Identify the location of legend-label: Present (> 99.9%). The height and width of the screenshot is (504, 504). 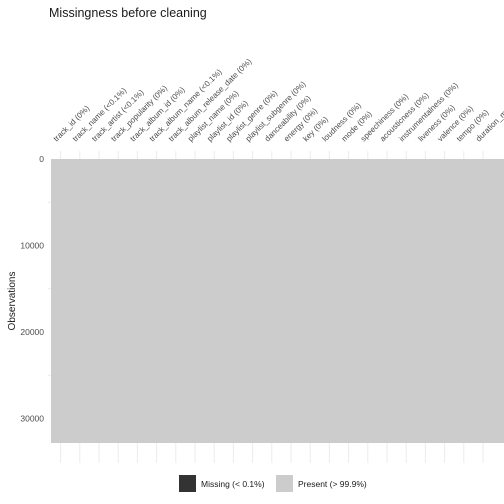
(332, 484).